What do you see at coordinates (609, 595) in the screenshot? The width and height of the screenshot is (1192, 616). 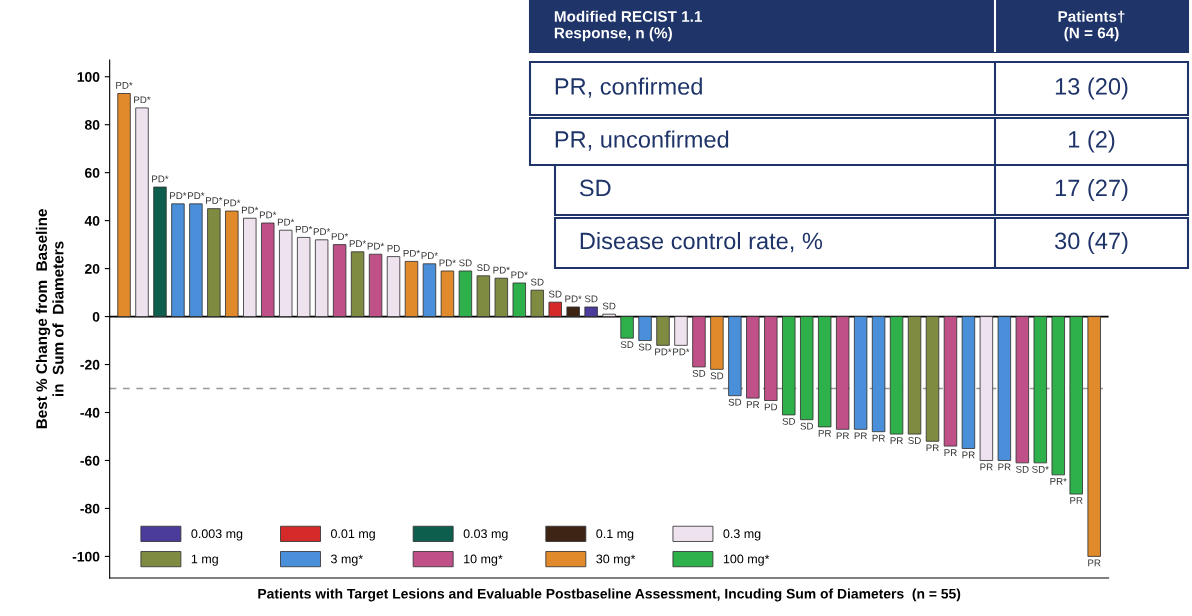 I see `x-axis-title: Patients with Target Lesions and Evaluable Postbaseline Assessment, Incuding Sum of Diameters (n = 55)` at bounding box center [609, 595].